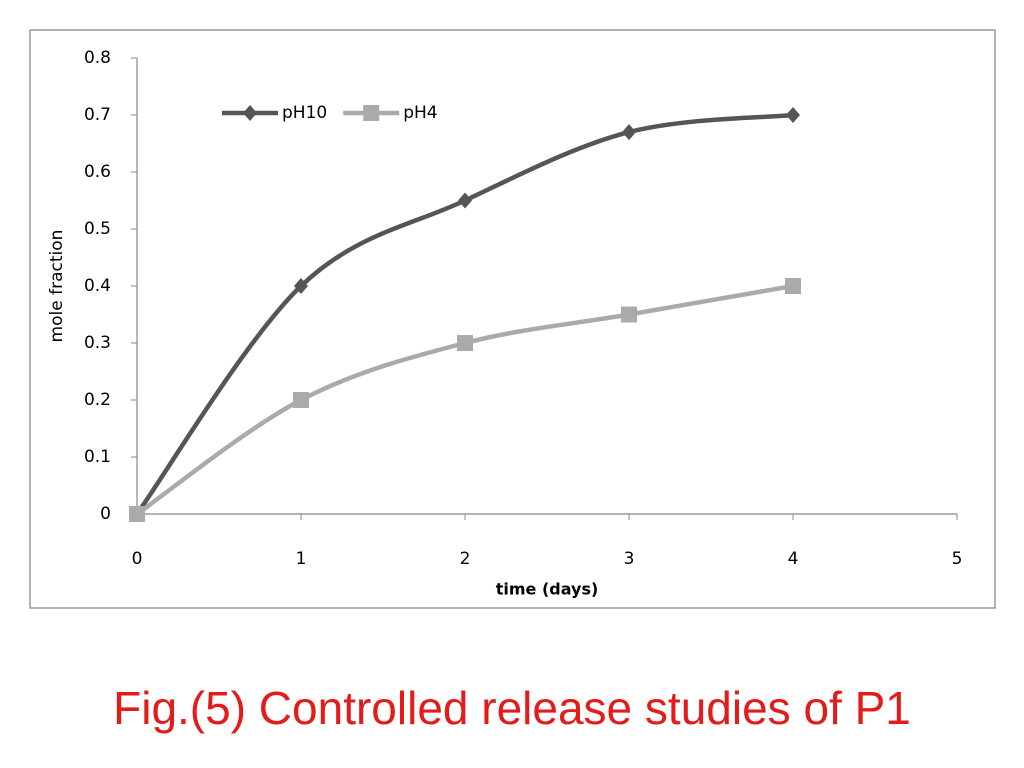 This screenshot has width=1024, height=768. What do you see at coordinates (629, 559) in the screenshot?
I see `x-tick-label: 3` at bounding box center [629, 559].